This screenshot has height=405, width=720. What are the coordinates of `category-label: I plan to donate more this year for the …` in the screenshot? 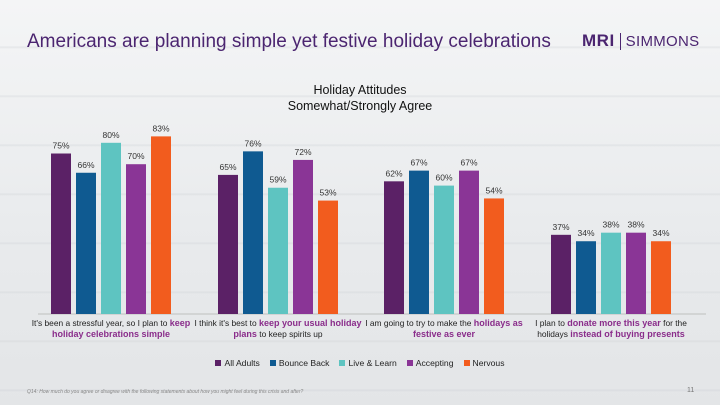 It's located at (611, 328).